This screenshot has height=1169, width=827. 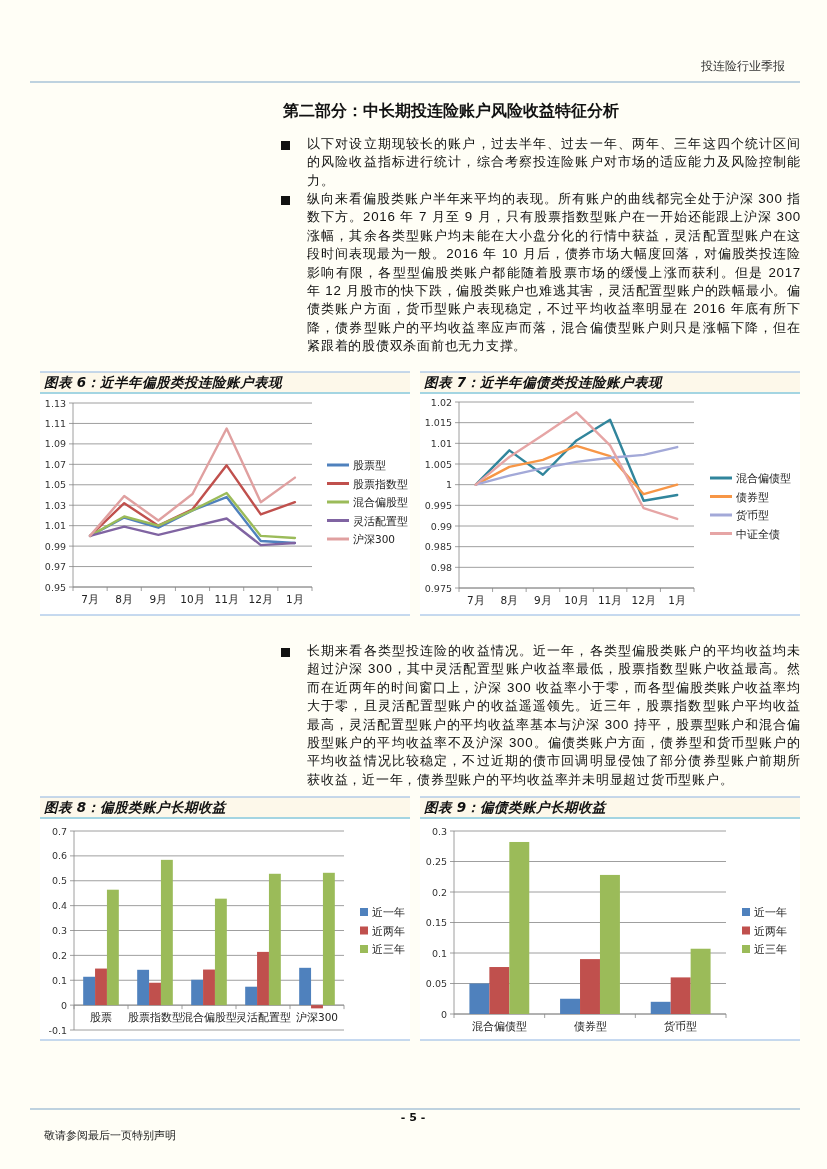 I want to click on y-tick-label: 1.03, so click(x=55, y=505).